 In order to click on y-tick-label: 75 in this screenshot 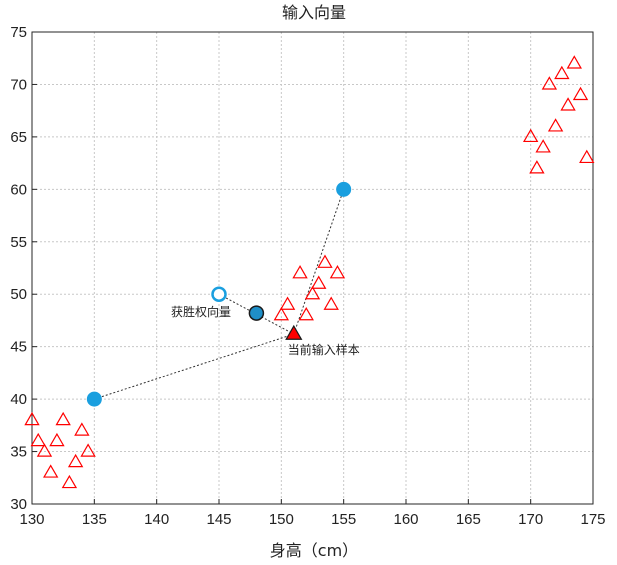, I will do `click(18, 32)`.